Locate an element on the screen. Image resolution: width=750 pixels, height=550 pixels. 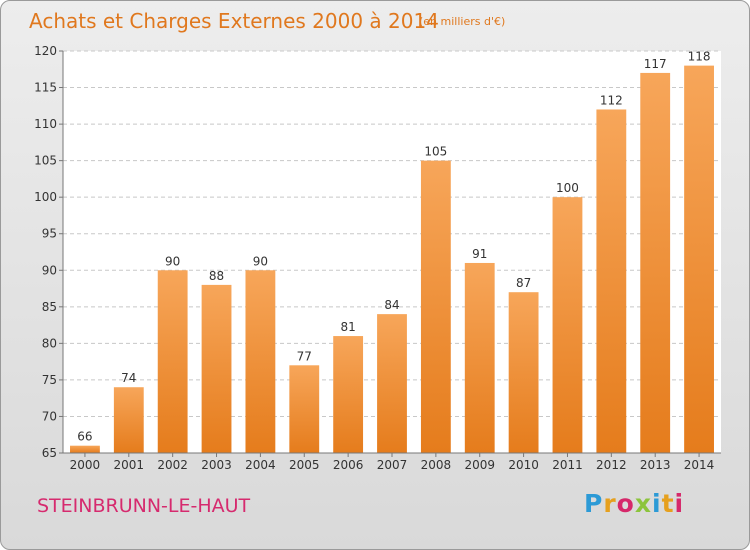
x-tick-label: 2012 is located at coordinates (611, 465).